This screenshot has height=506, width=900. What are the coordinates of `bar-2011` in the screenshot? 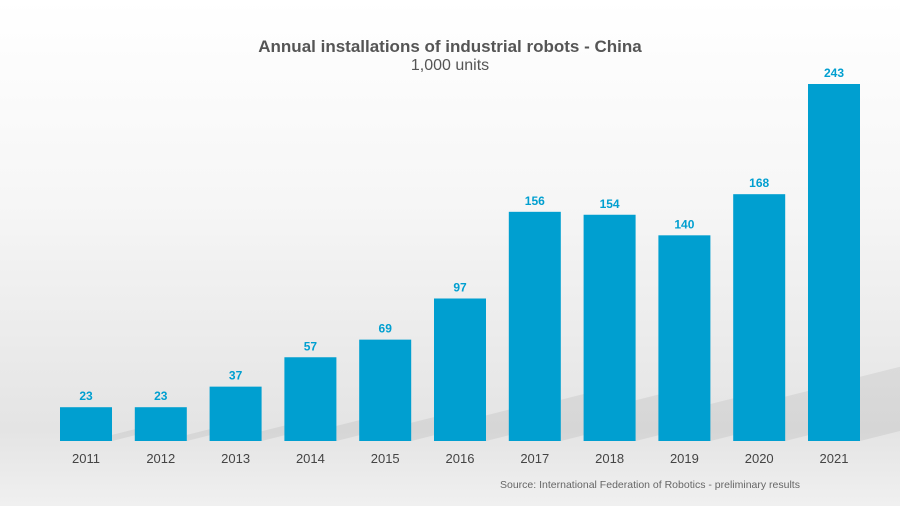 It's located at (86, 424).